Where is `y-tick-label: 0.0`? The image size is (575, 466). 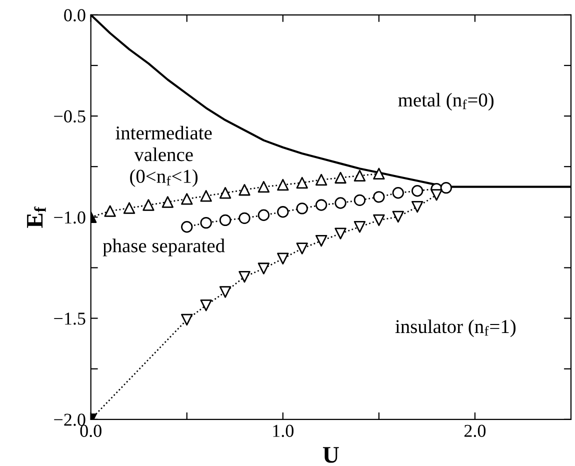 y-tick-label: 0.0 is located at coordinates (75, 15).